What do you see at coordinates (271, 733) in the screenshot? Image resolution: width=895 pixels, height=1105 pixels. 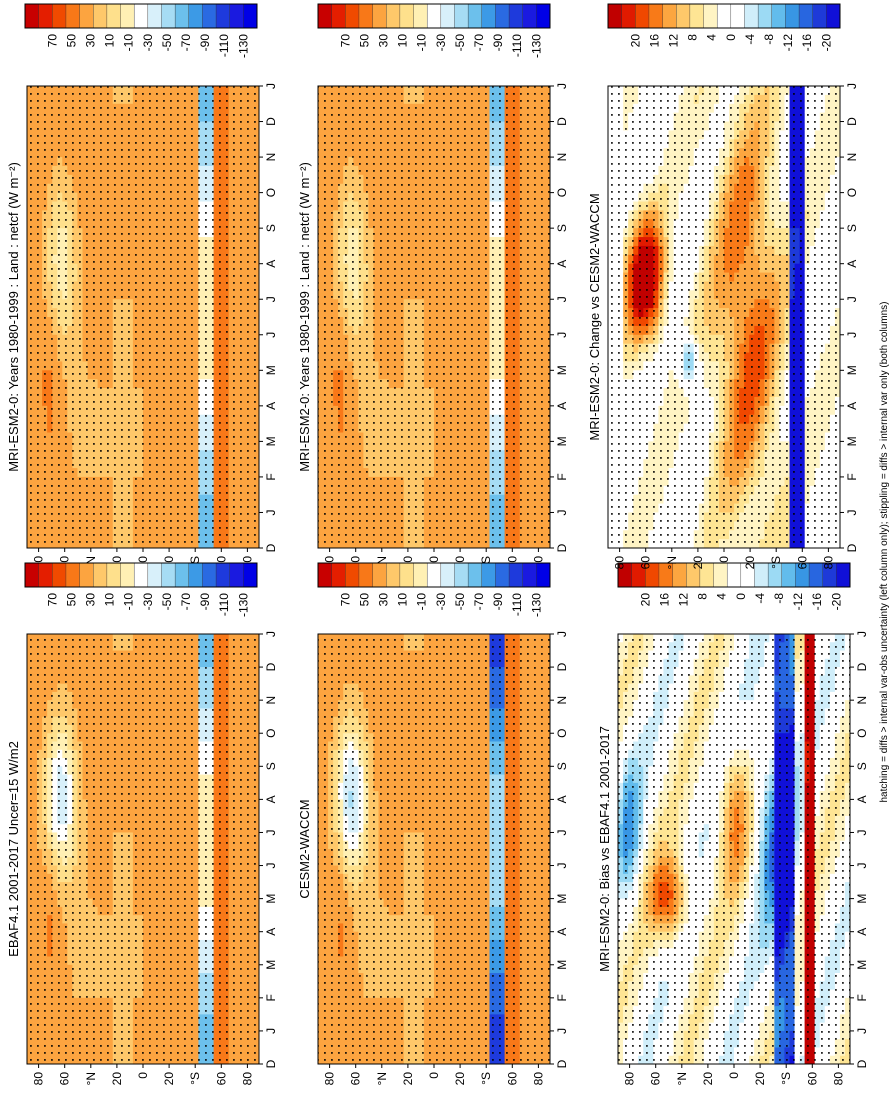 I see `month-tick-label: O` at bounding box center [271, 733].